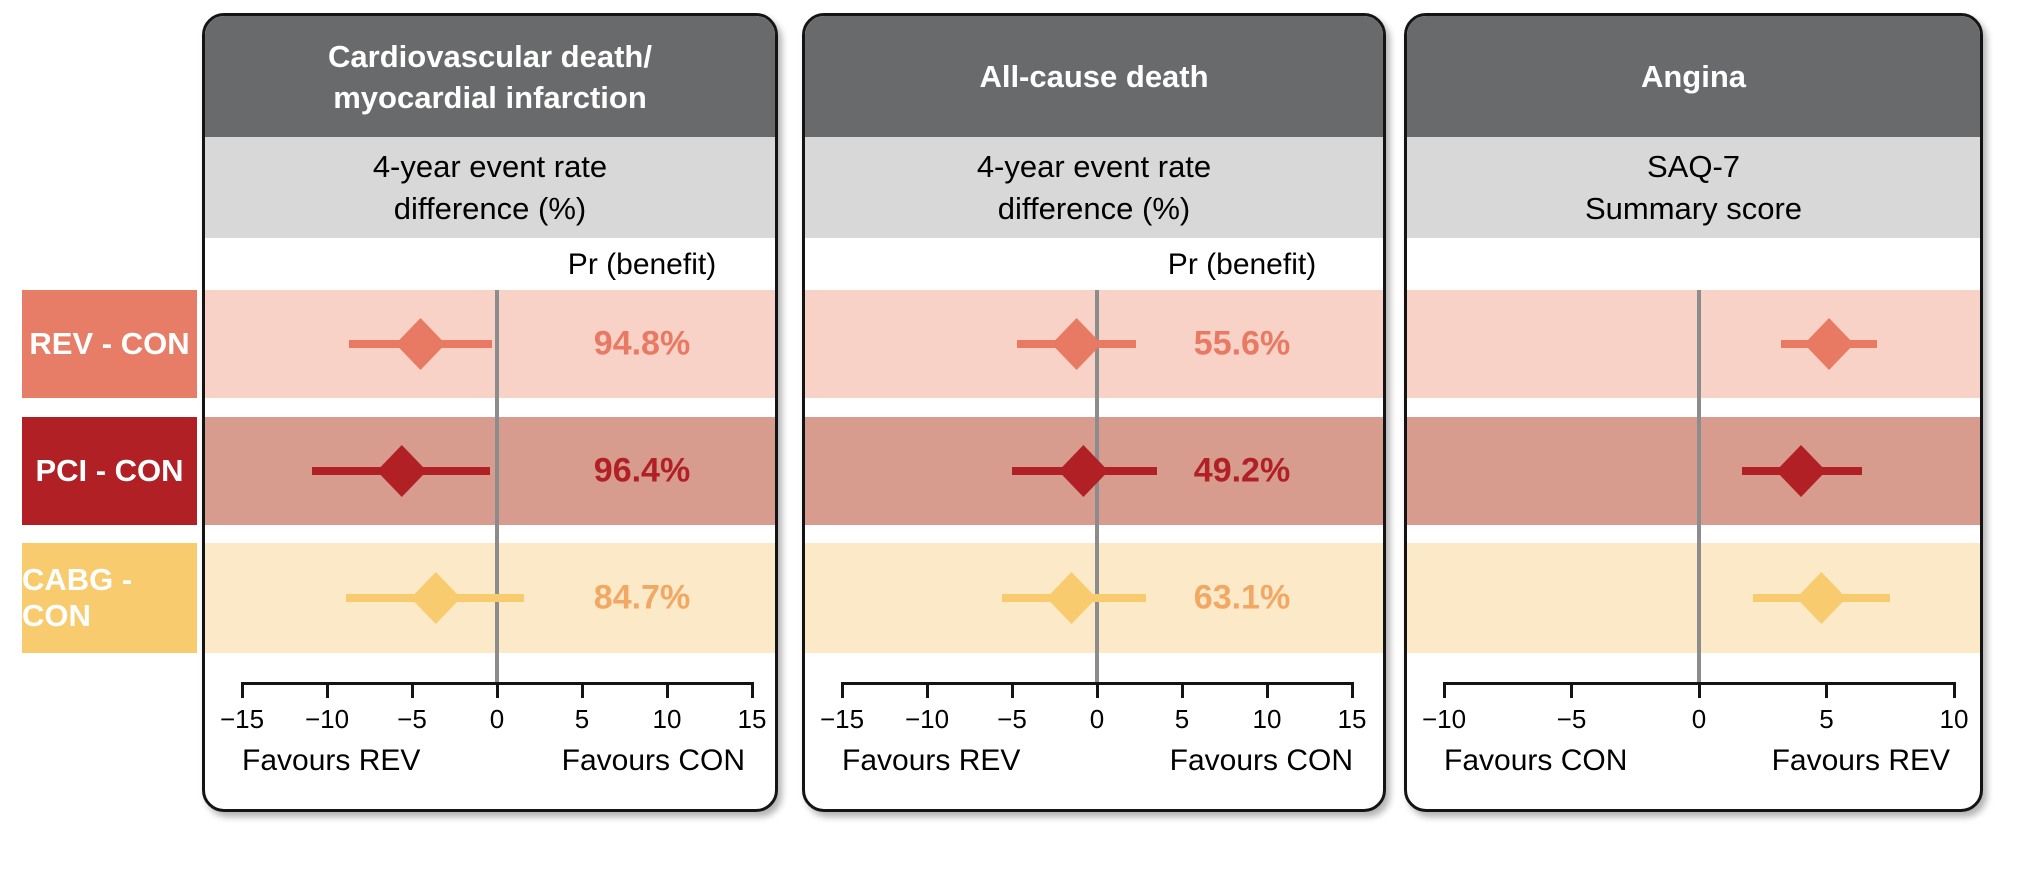  Describe the element at coordinates (642, 470) in the screenshot. I see `pr-benefit-value-pci: 96.4%` at that location.